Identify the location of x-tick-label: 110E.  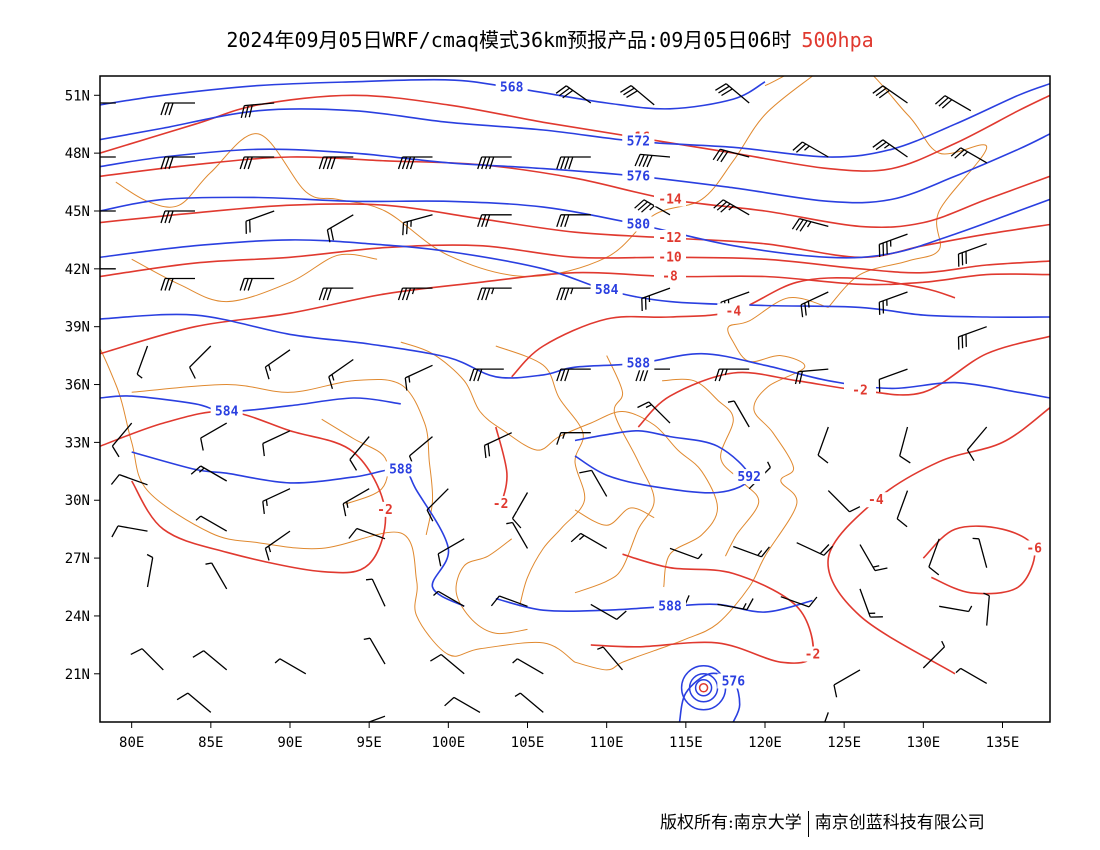
(607, 743).